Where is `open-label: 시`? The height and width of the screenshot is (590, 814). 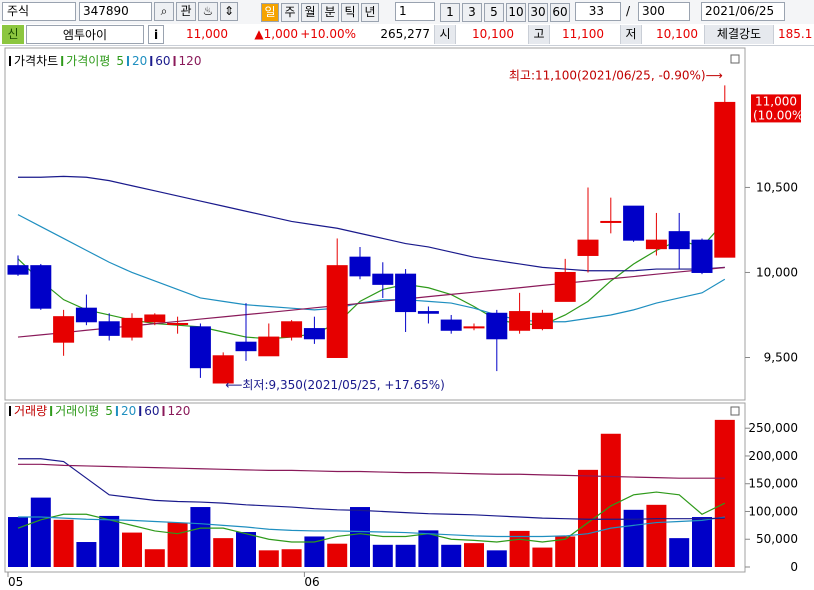 open-label: 시 is located at coordinates (445, 34).